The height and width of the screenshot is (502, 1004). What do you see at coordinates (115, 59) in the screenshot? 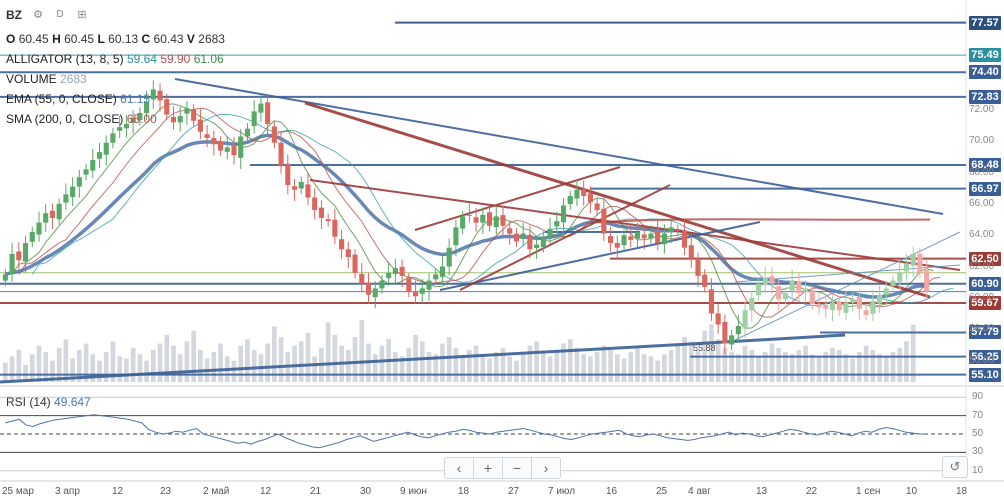
I see `legend-alligator: ALLIGATOR (13, 8, 5) 59.64 59.90 61.06` at bounding box center [115, 59].